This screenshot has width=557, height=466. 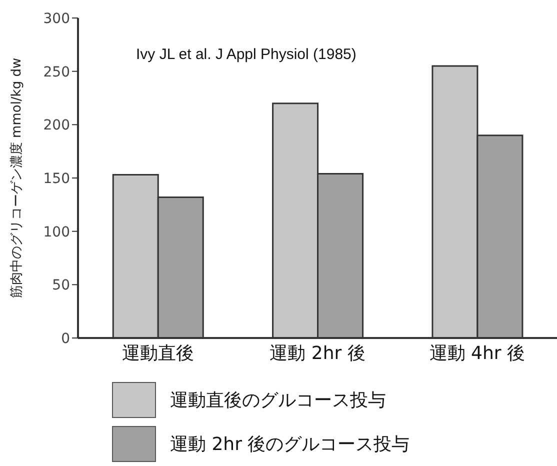 I want to click on x-tick-label: 運動直後, so click(x=158, y=353).